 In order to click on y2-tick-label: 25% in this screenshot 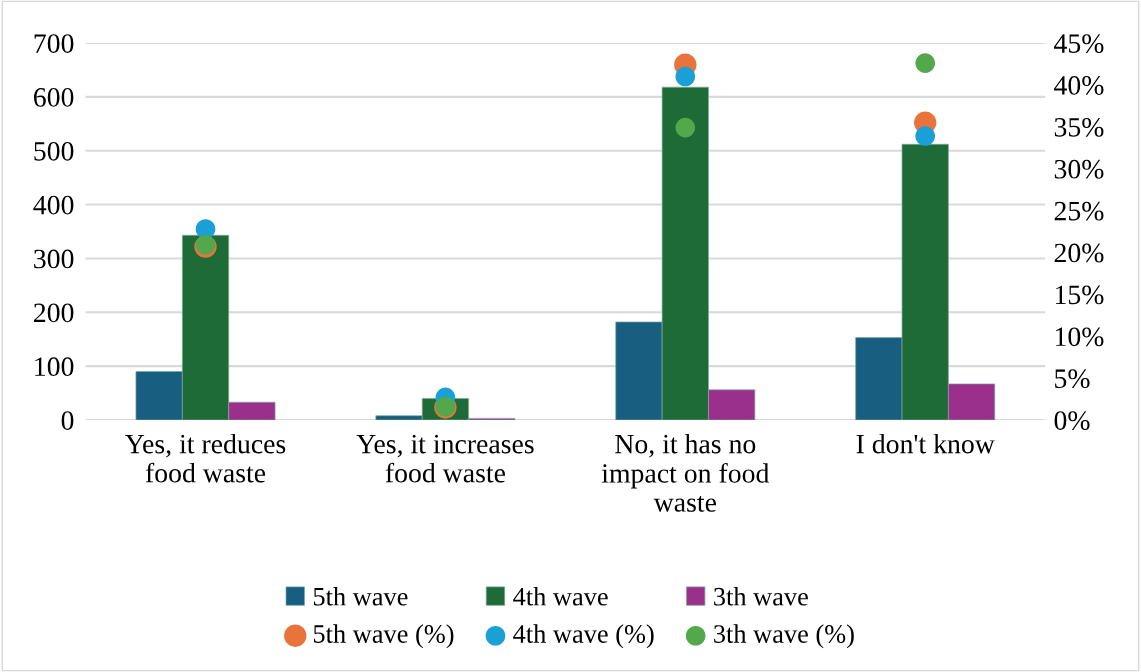, I will do `click(1079, 211)`.